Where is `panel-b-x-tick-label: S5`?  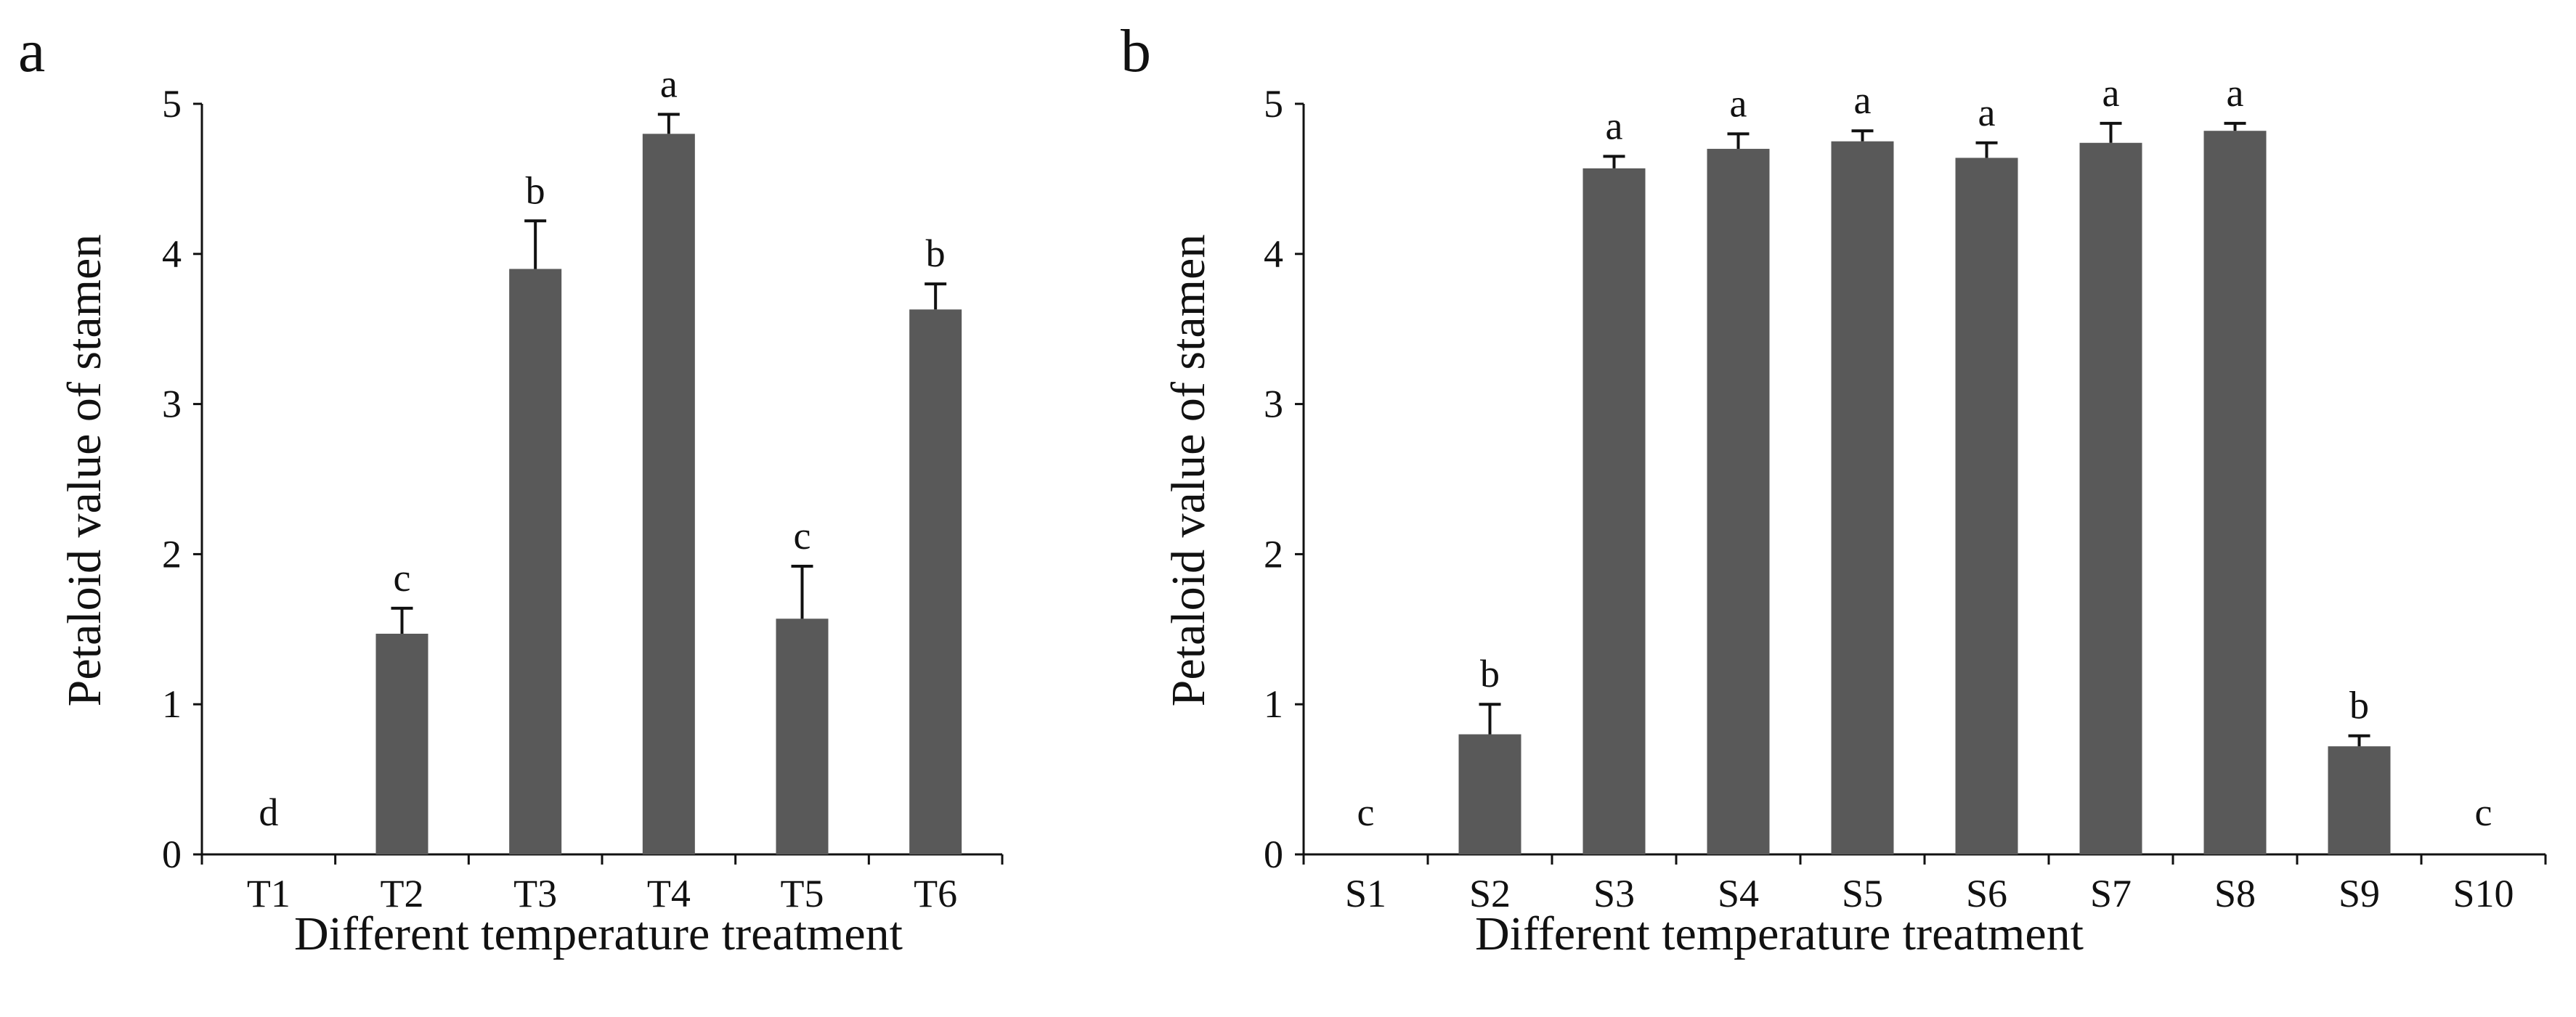
panel-b-x-tick-label: S5 is located at coordinates (1863, 893).